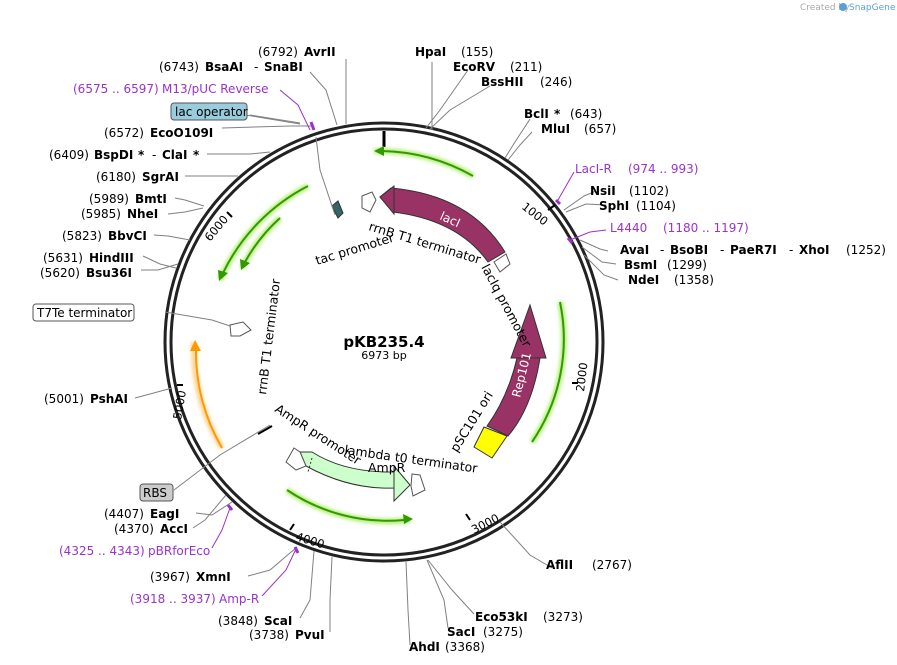 The height and width of the screenshot is (665, 897). What do you see at coordinates (689, 250) in the screenshot?
I see `site-bsobi-name: BsoBI` at bounding box center [689, 250].